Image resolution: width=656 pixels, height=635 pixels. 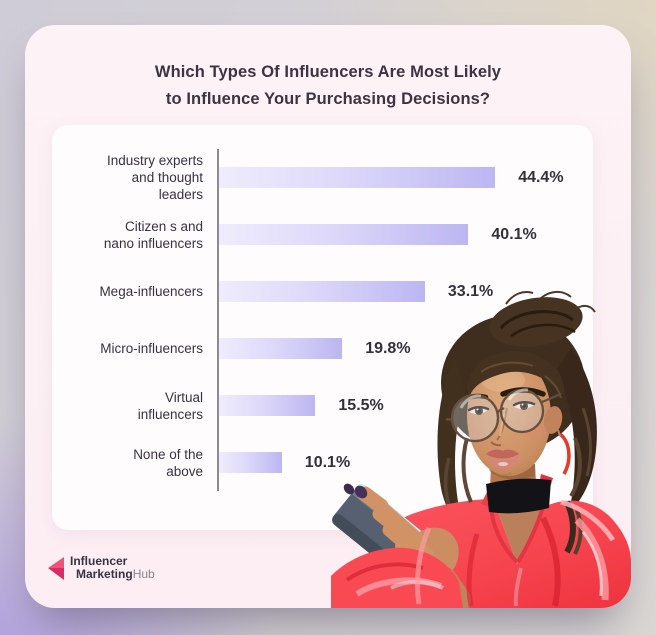 I want to click on brand-name-line1: Influencer, so click(x=99, y=561).